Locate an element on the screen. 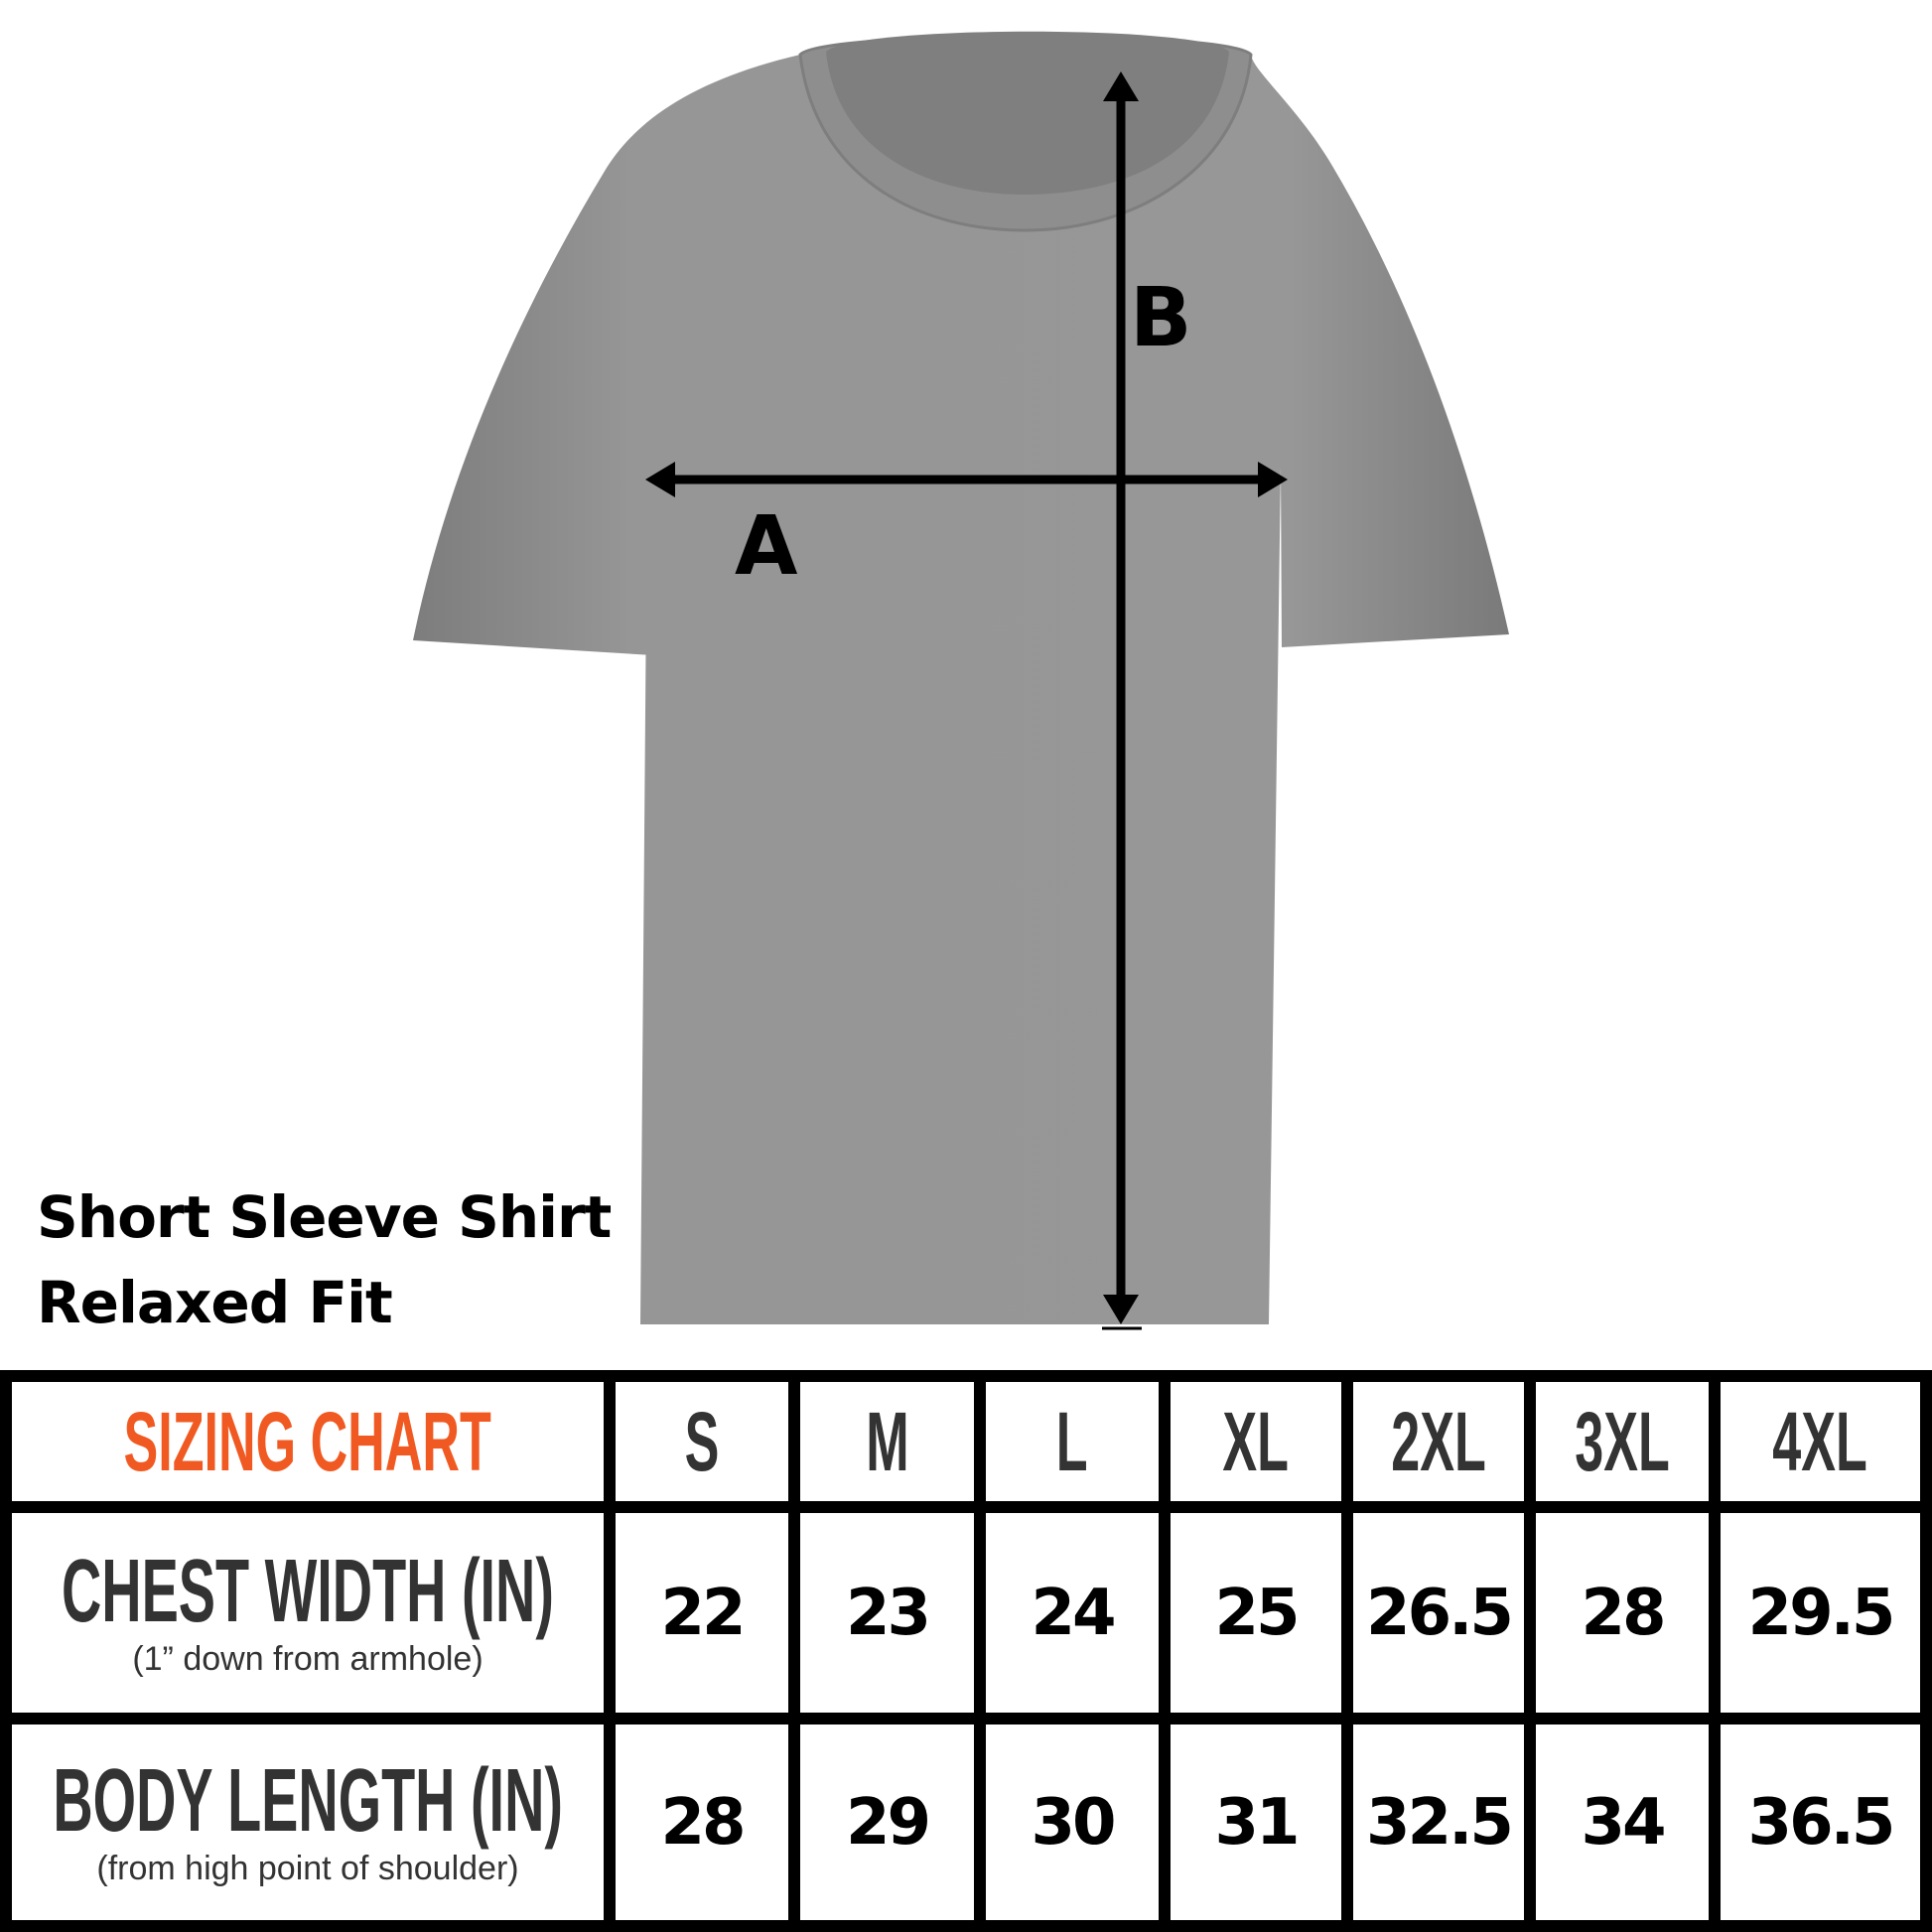  size-label: S is located at coordinates (702, 1441).